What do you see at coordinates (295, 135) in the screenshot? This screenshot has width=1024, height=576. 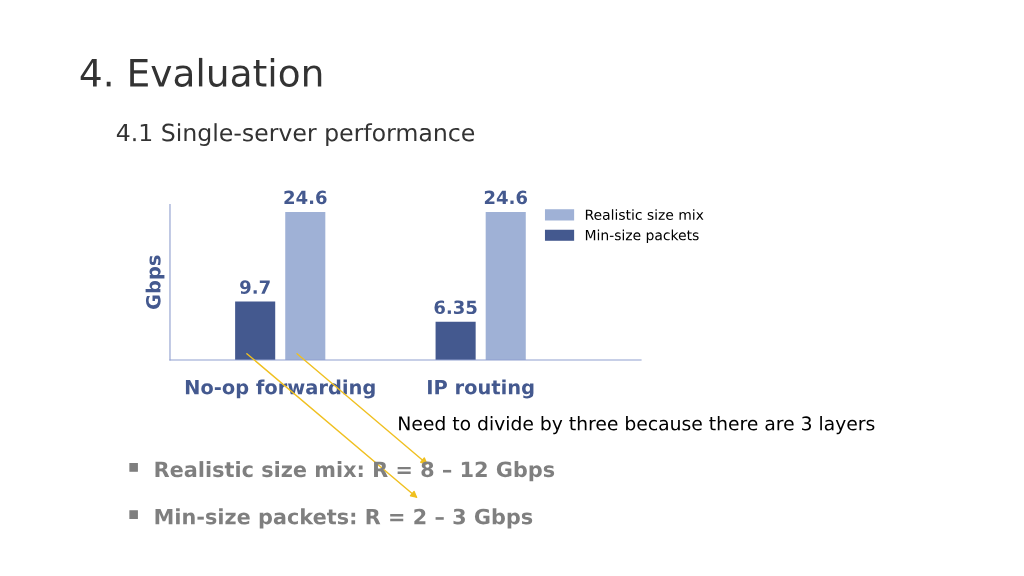 I see `chart-subtitle: 4.1 Single-server performance` at bounding box center [295, 135].